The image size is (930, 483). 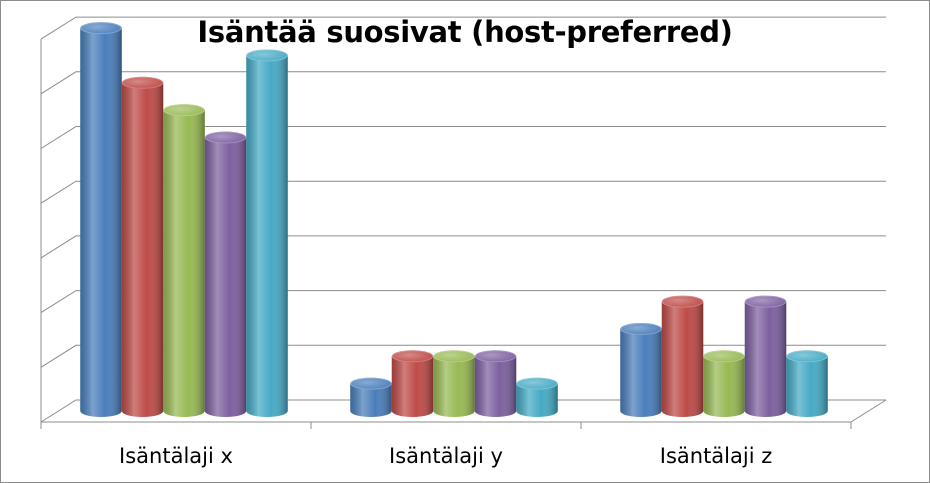 I want to click on floor-edge, so click(x=868, y=411).